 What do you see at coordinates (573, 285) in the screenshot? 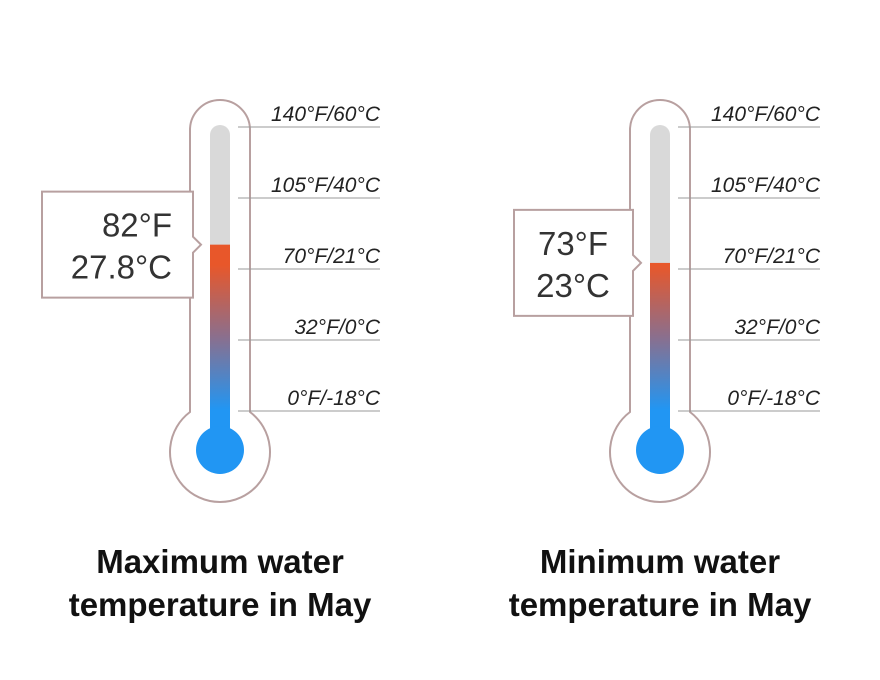
I see `callout-celsius: 23°C` at bounding box center [573, 285].